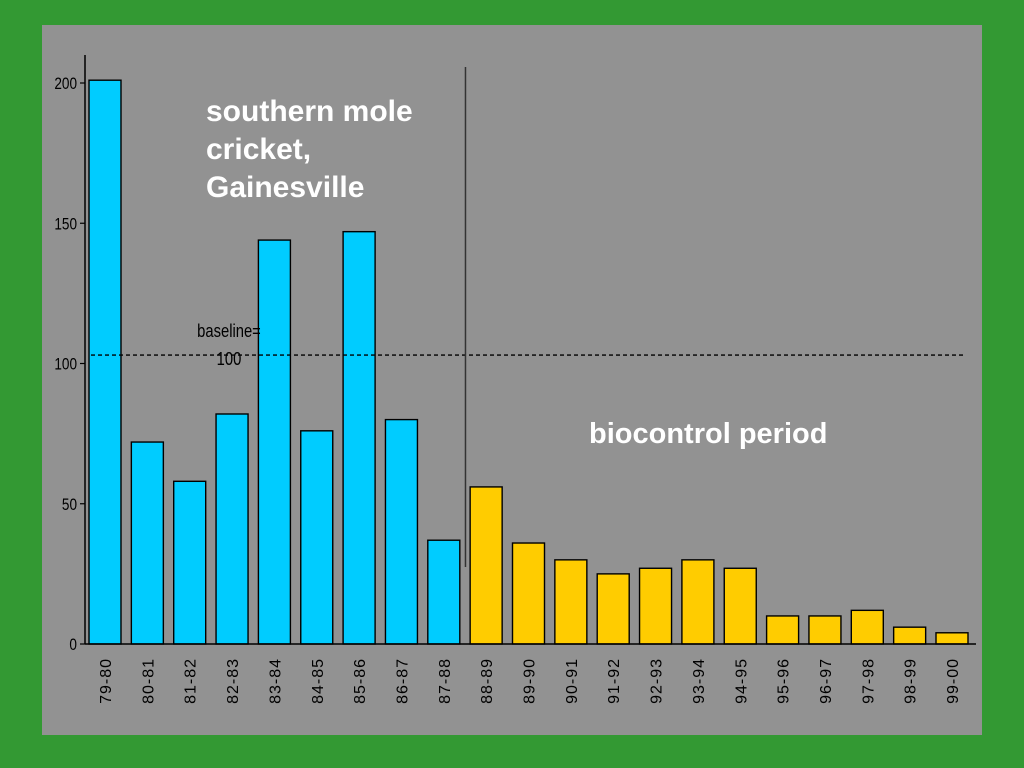 This screenshot has width=1024, height=768. What do you see at coordinates (318, 681) in the screenshot?
I see `x-tick-label-84-85: 84-85` at bounding box center [318, 681].